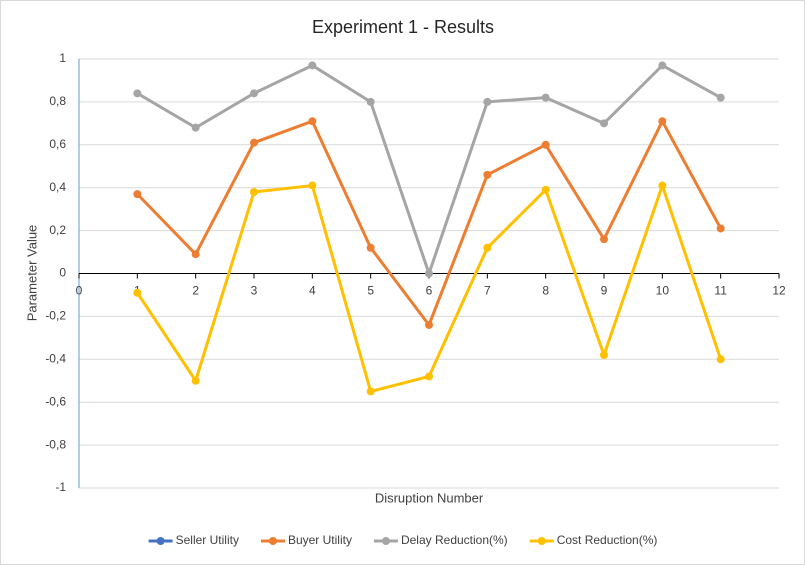 The image size is (806, 566). What do you see at coordinates (607, 540) in the screenshot?
I see `legend-label: Cost Reduction(%)` at bounding box center [607, 540].